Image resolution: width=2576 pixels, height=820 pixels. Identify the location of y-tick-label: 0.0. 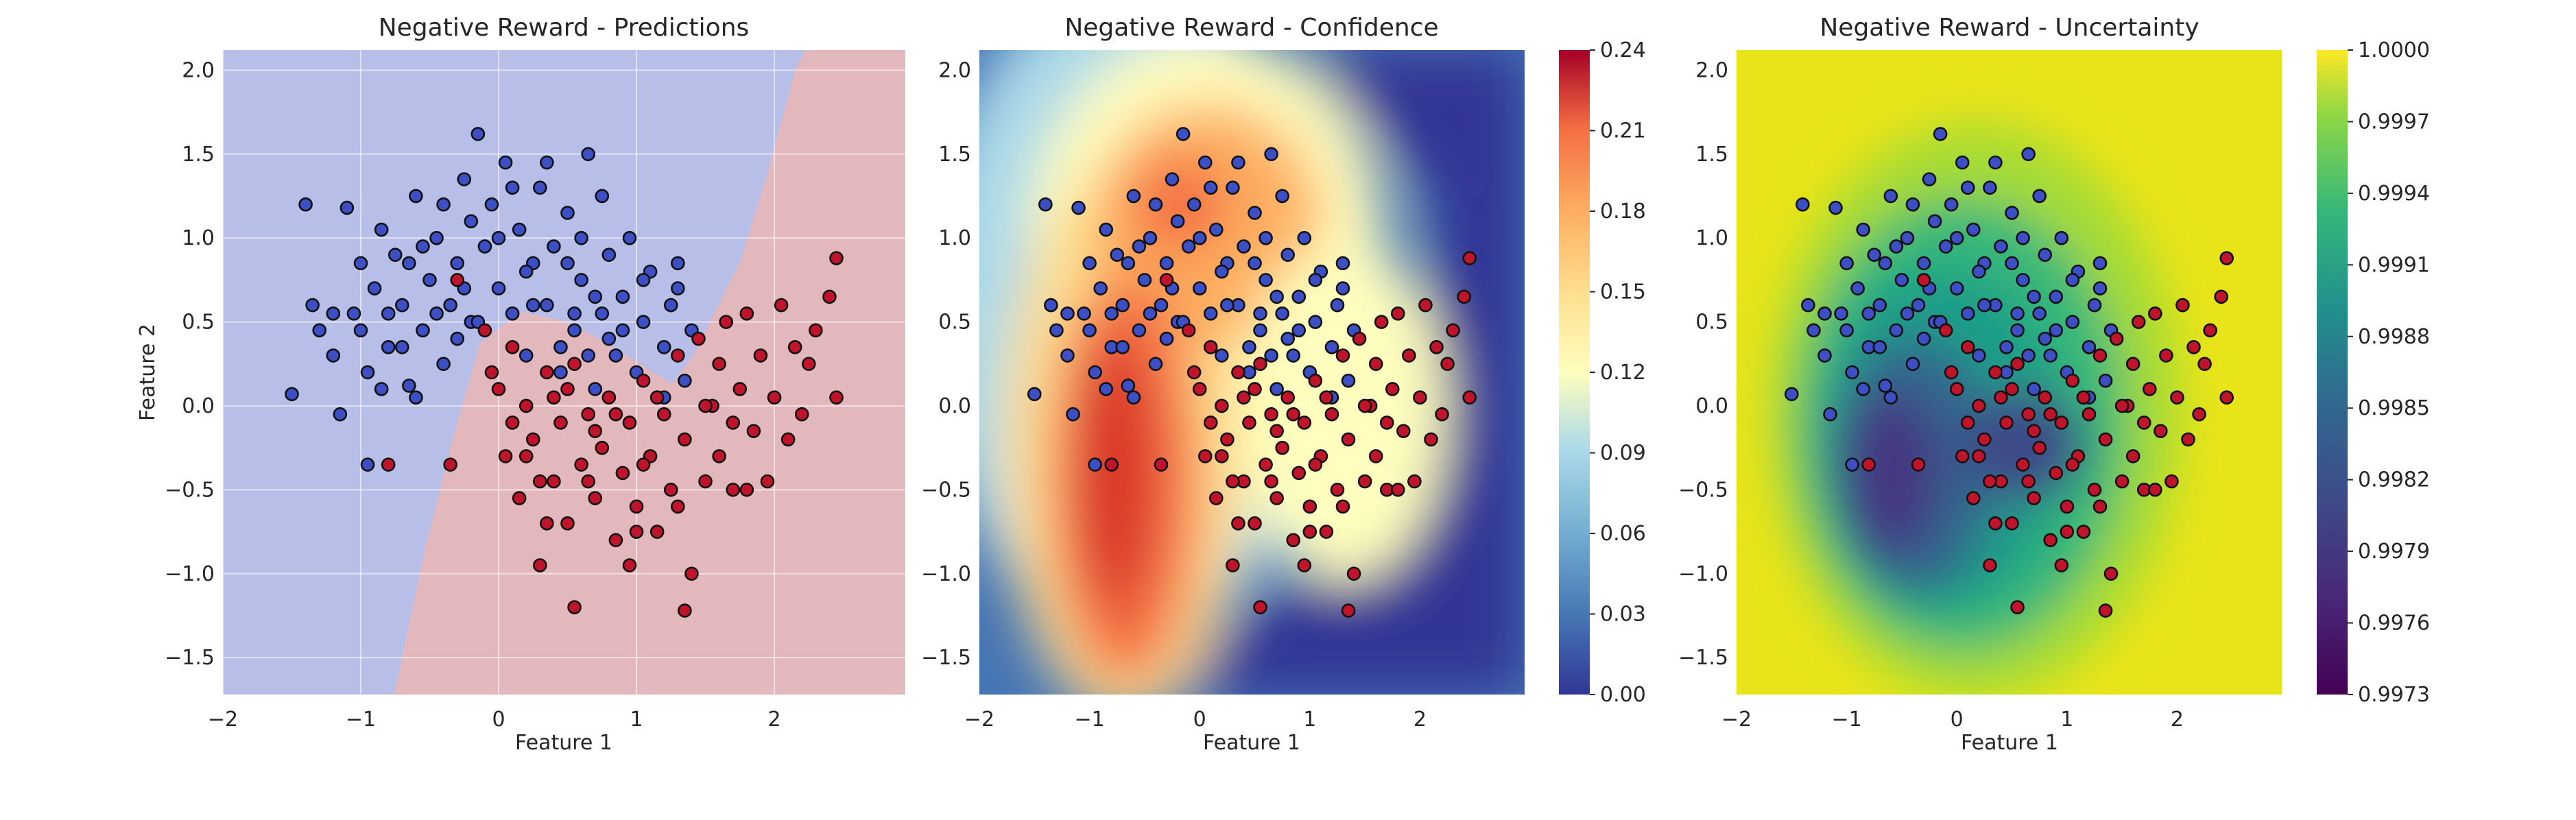
(954, 406).